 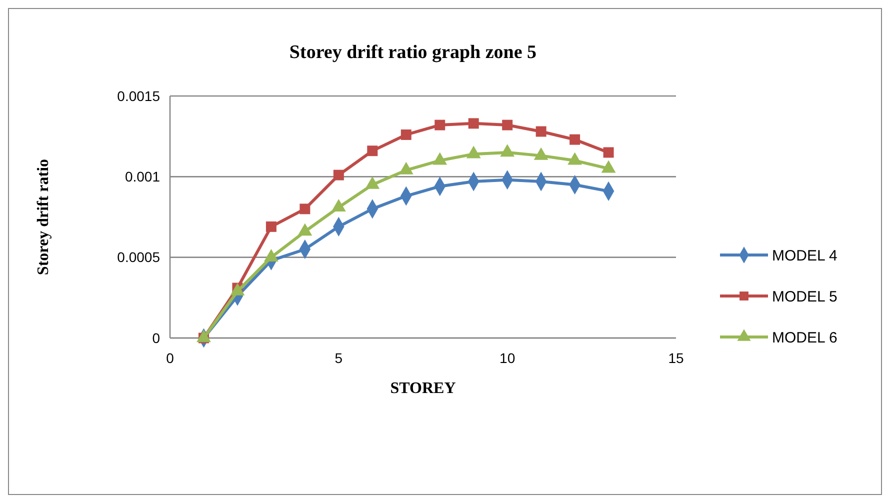 What do you see at coordinates (508, 358) in the screenshot?
I see `x-tick-label: 10` at bounding box center [508, 358].